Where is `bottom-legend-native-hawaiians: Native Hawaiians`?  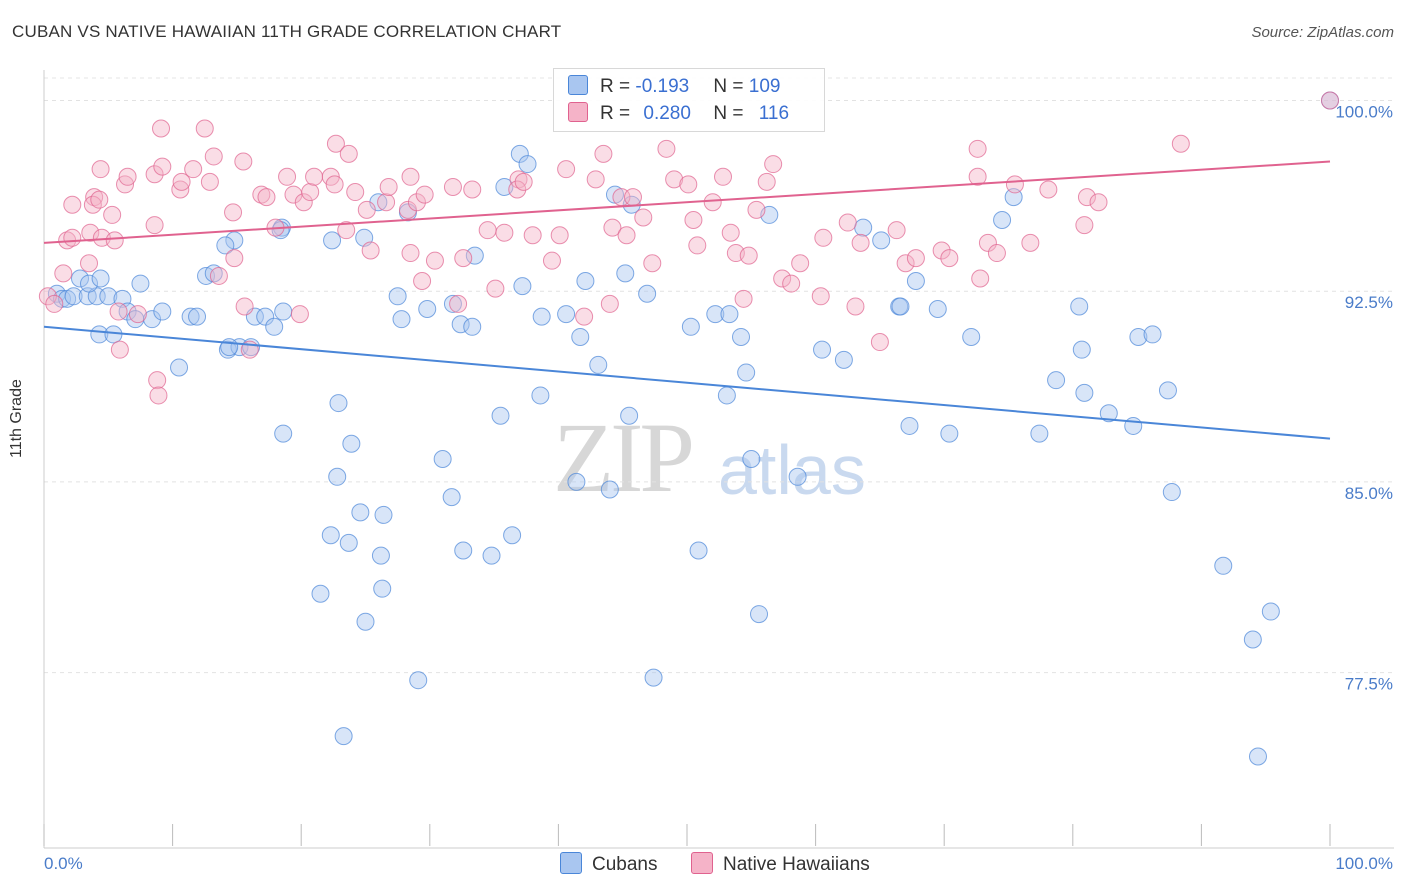
bottom-legend-native-hawaiians: Native Hawaiians is located at coordinates (780, 864).